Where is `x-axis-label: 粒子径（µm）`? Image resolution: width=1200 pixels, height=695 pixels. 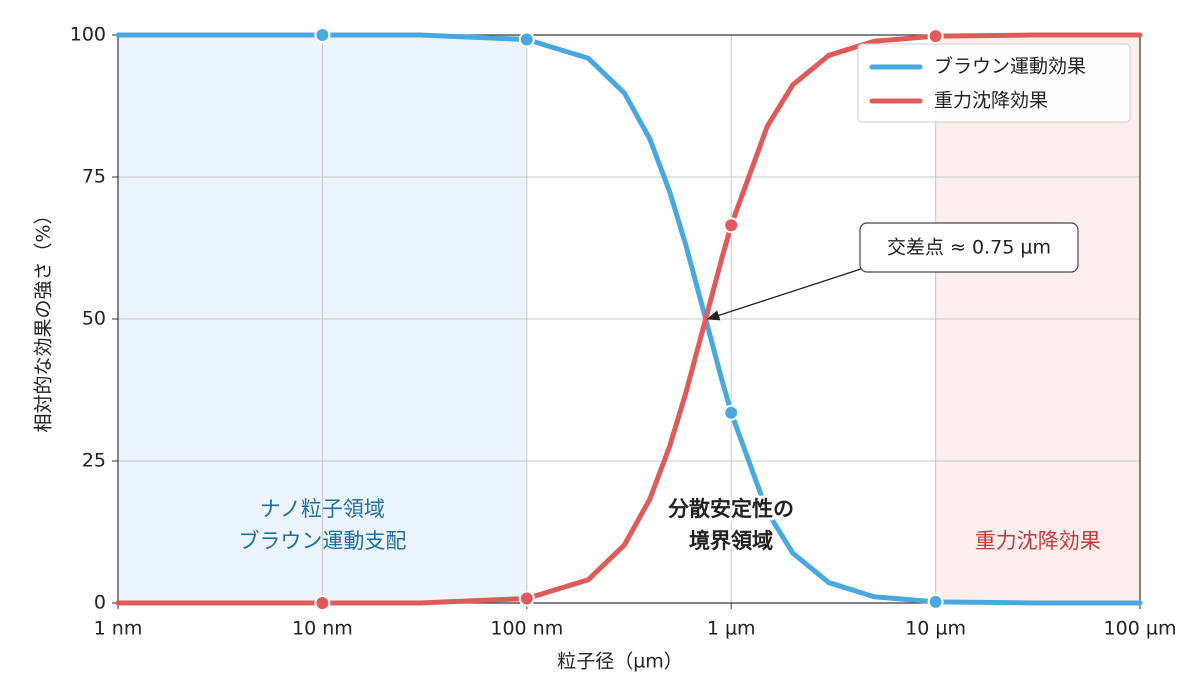 x-axis-label: 粒子径（µm） is located at coordinates (620, 662).